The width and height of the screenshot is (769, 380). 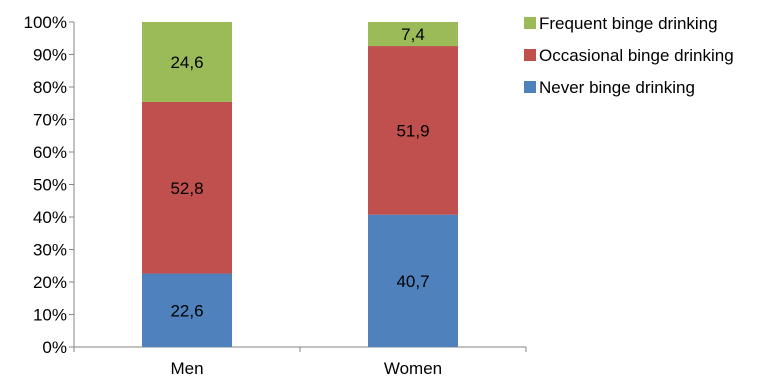 I want to click on x-axis: Men Women, so click(x=300, y=362).